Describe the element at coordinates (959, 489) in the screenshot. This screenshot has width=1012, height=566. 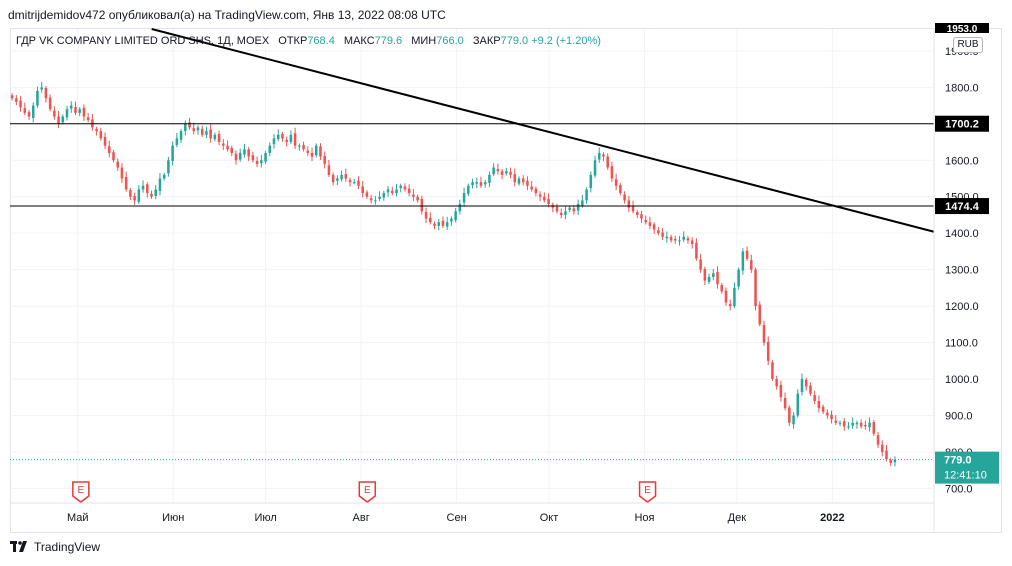
I see `price-tick-label: 700.0` at that location.